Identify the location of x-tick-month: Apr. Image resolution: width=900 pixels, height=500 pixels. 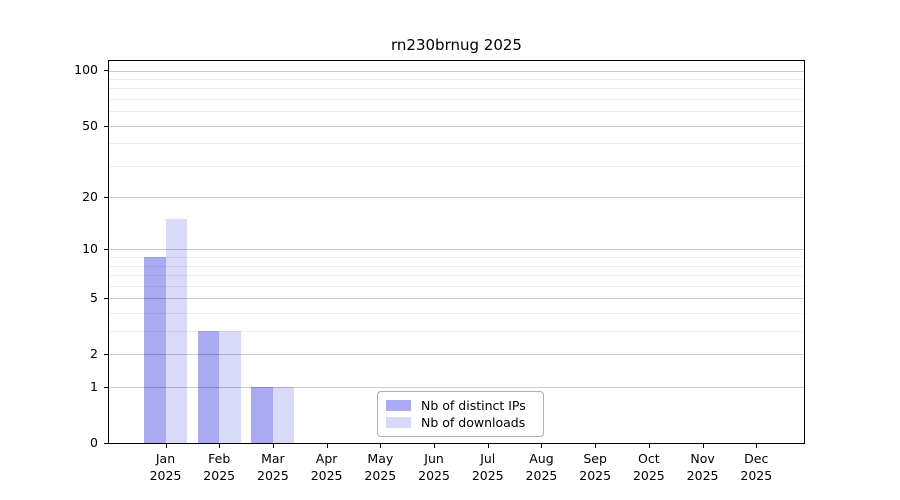
(326, 458).